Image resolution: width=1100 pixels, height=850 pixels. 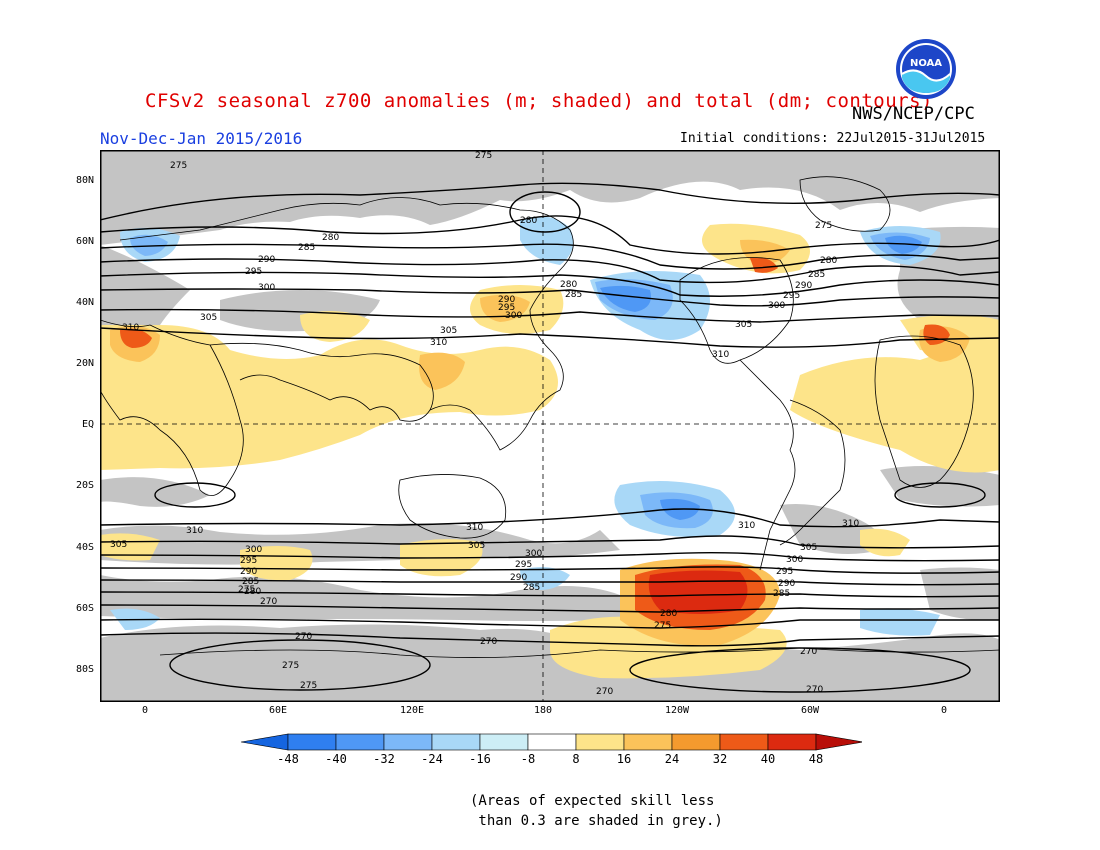 I want to click on noaa-logo: NOAA, so click(x=926, y=69).